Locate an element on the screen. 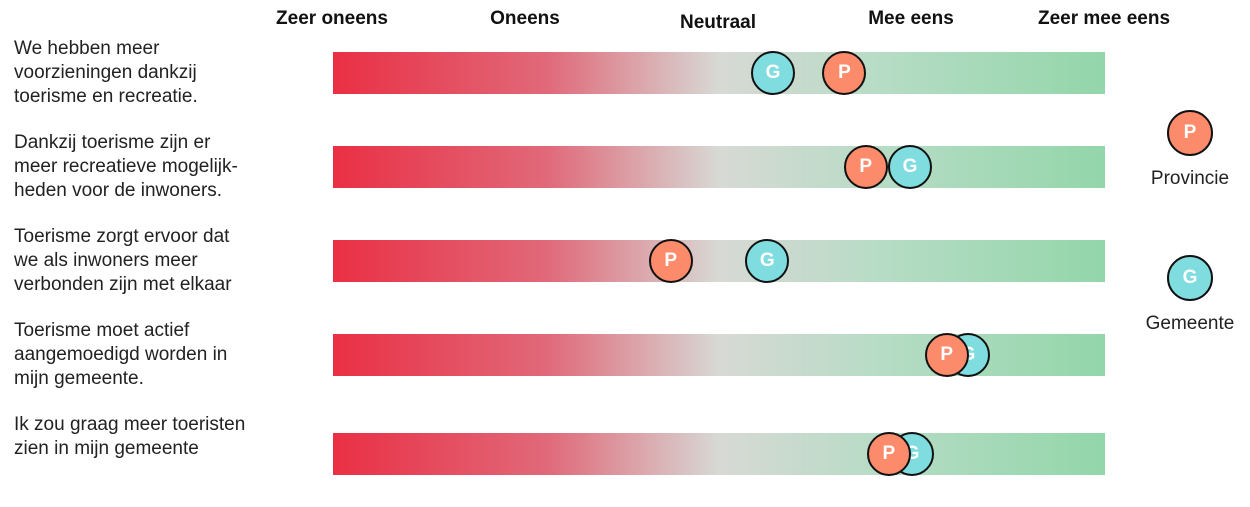 This screenshot has width=1250, height=507. scale-label-1: Zeer oneens is located at coordinates (332, 18).